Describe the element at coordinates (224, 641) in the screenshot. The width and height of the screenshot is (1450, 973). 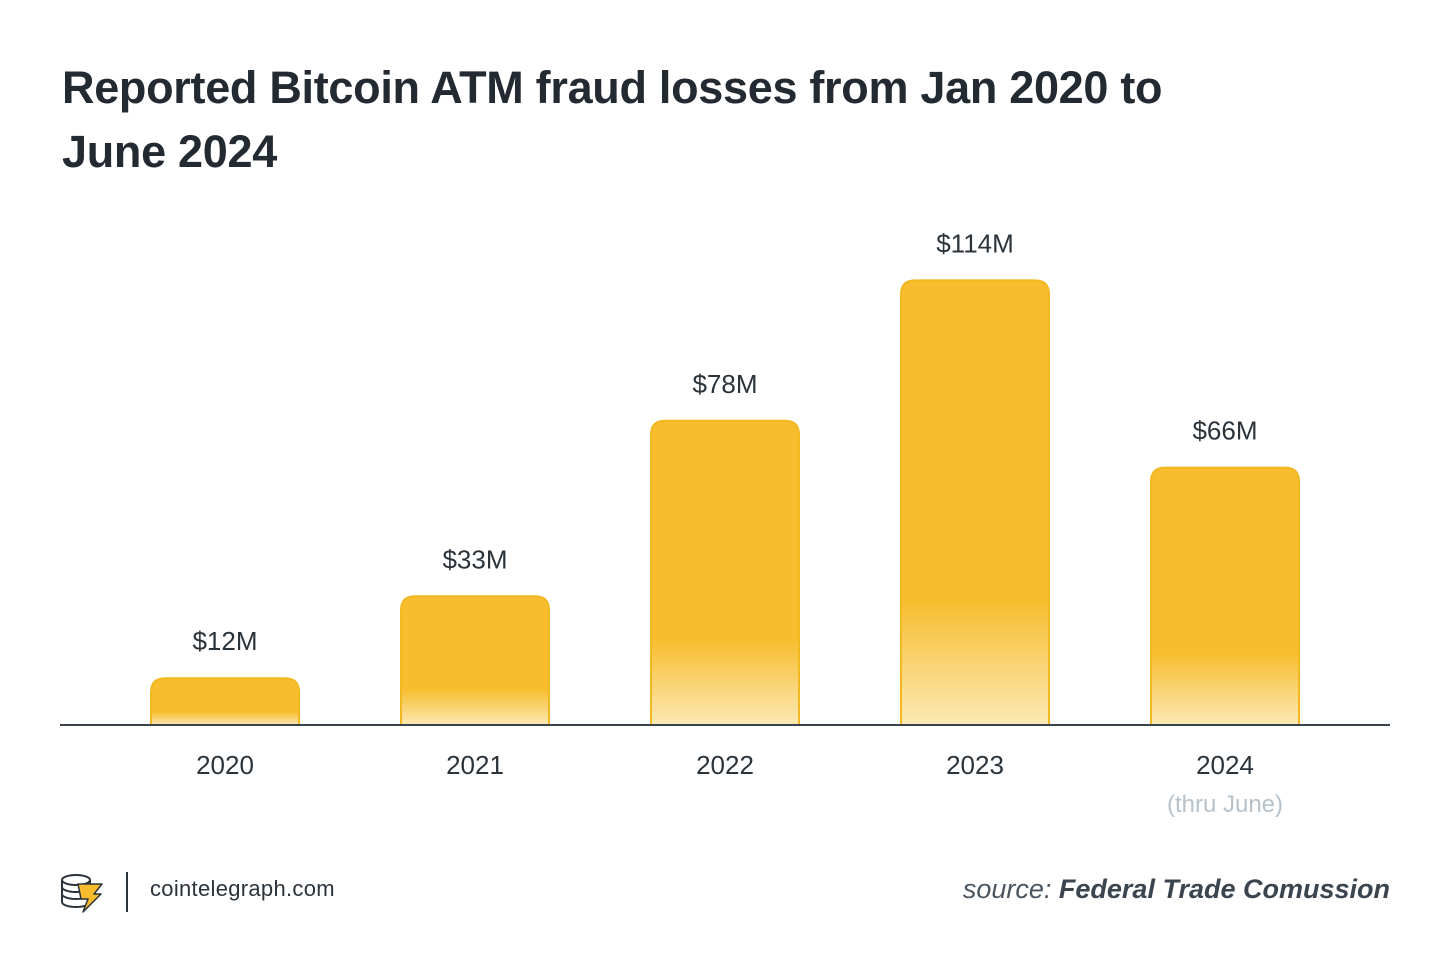
I see `value-label-2020: $12M` at that location.